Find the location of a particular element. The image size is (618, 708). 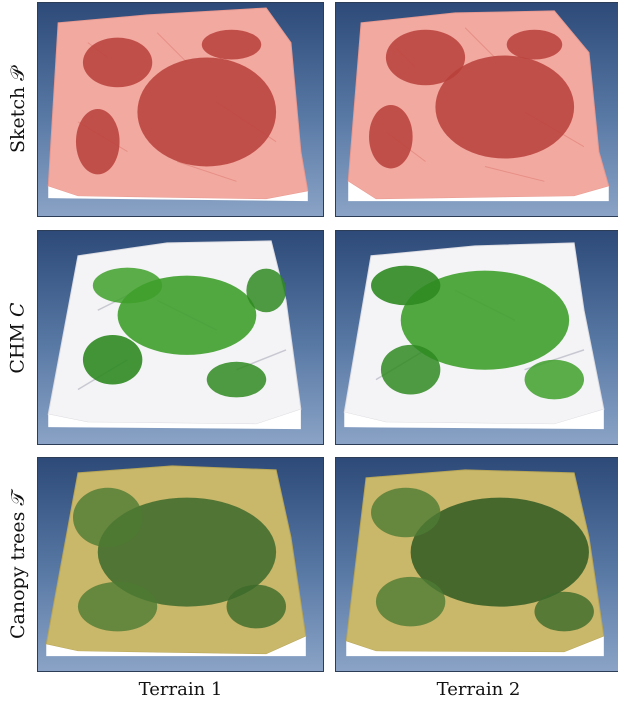

chm-terrain-2-render is located at coordinates (474, 336).